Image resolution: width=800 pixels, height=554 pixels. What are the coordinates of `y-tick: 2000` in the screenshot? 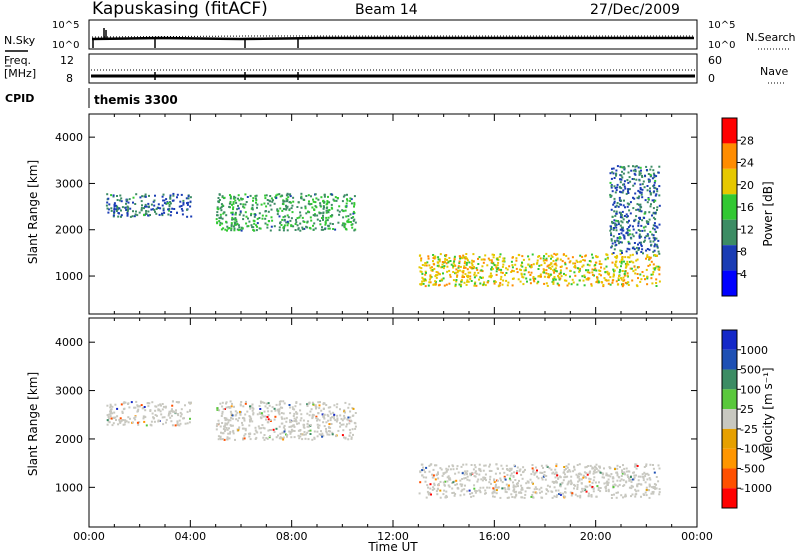 It's located at (376, 439).